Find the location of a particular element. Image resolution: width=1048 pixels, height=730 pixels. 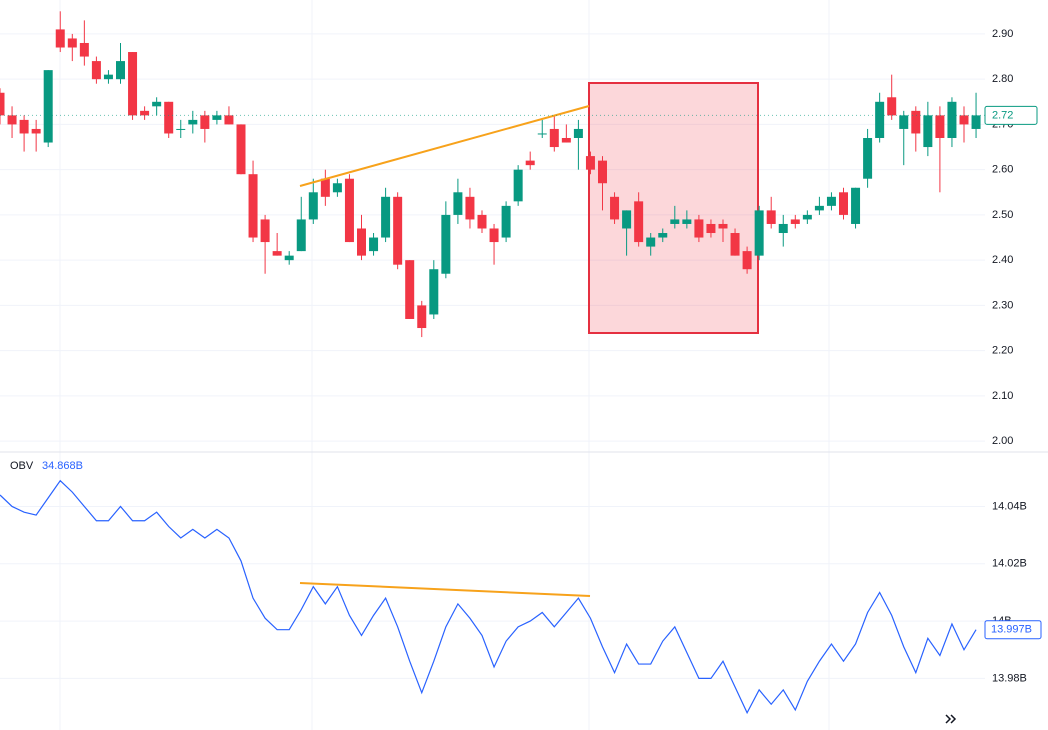

y-tick-label: 2.50 is located at coordinates (1002, 215).